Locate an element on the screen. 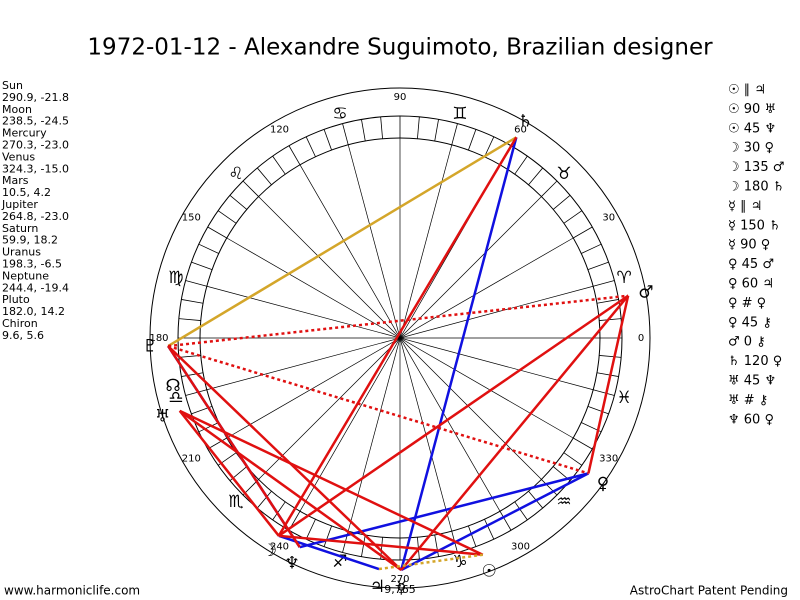  planet-name: Jupiter is located at coordinates (19, 204).